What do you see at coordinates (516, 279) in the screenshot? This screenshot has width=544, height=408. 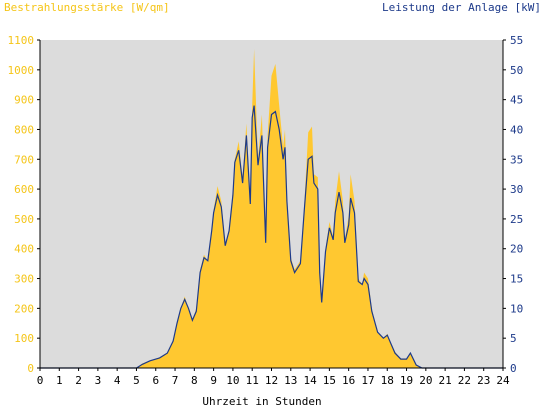 I see `right-tick-label: 15` at bounding box center [516, 279].